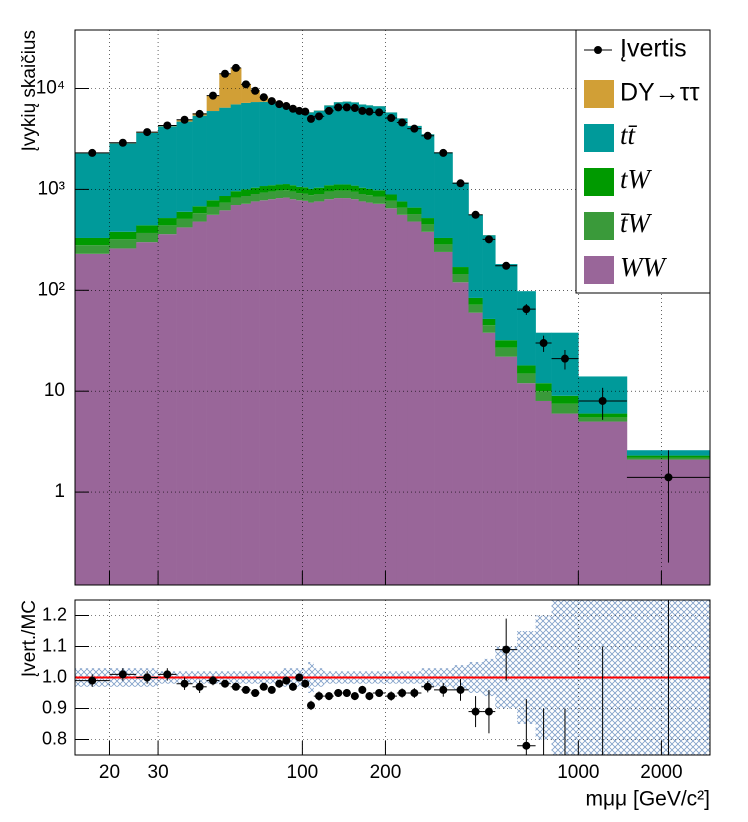 Image resolution: width=748 pixels, height=822 pixels. What do you see at coordinates (54, 738) in the screenshot?
I see `y-tick-label: 0.8` at bounding box center [54, 738].